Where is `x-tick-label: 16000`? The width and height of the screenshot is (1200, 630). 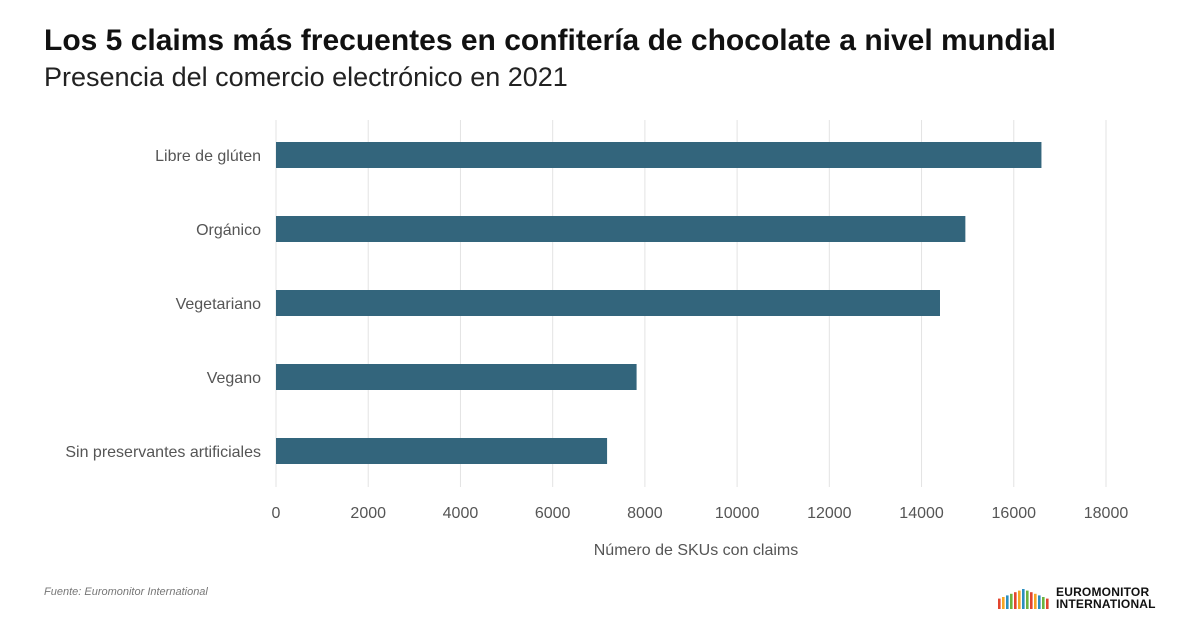 x-tick-label: 16000 is located at coordinates (1014, 513).